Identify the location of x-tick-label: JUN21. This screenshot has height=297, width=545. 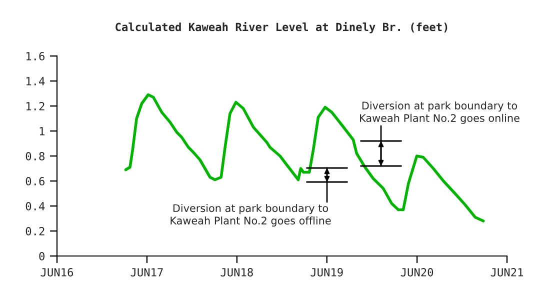
(506, 272).